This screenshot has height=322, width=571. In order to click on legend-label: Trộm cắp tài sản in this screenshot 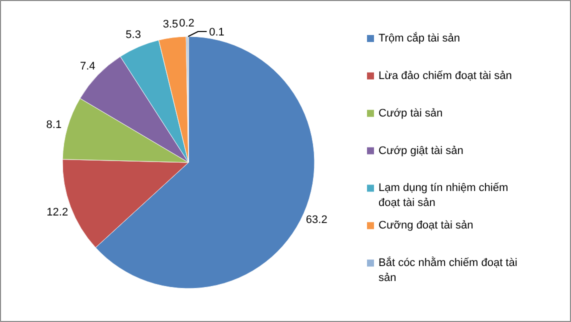, I will do `click(419, 38)`.